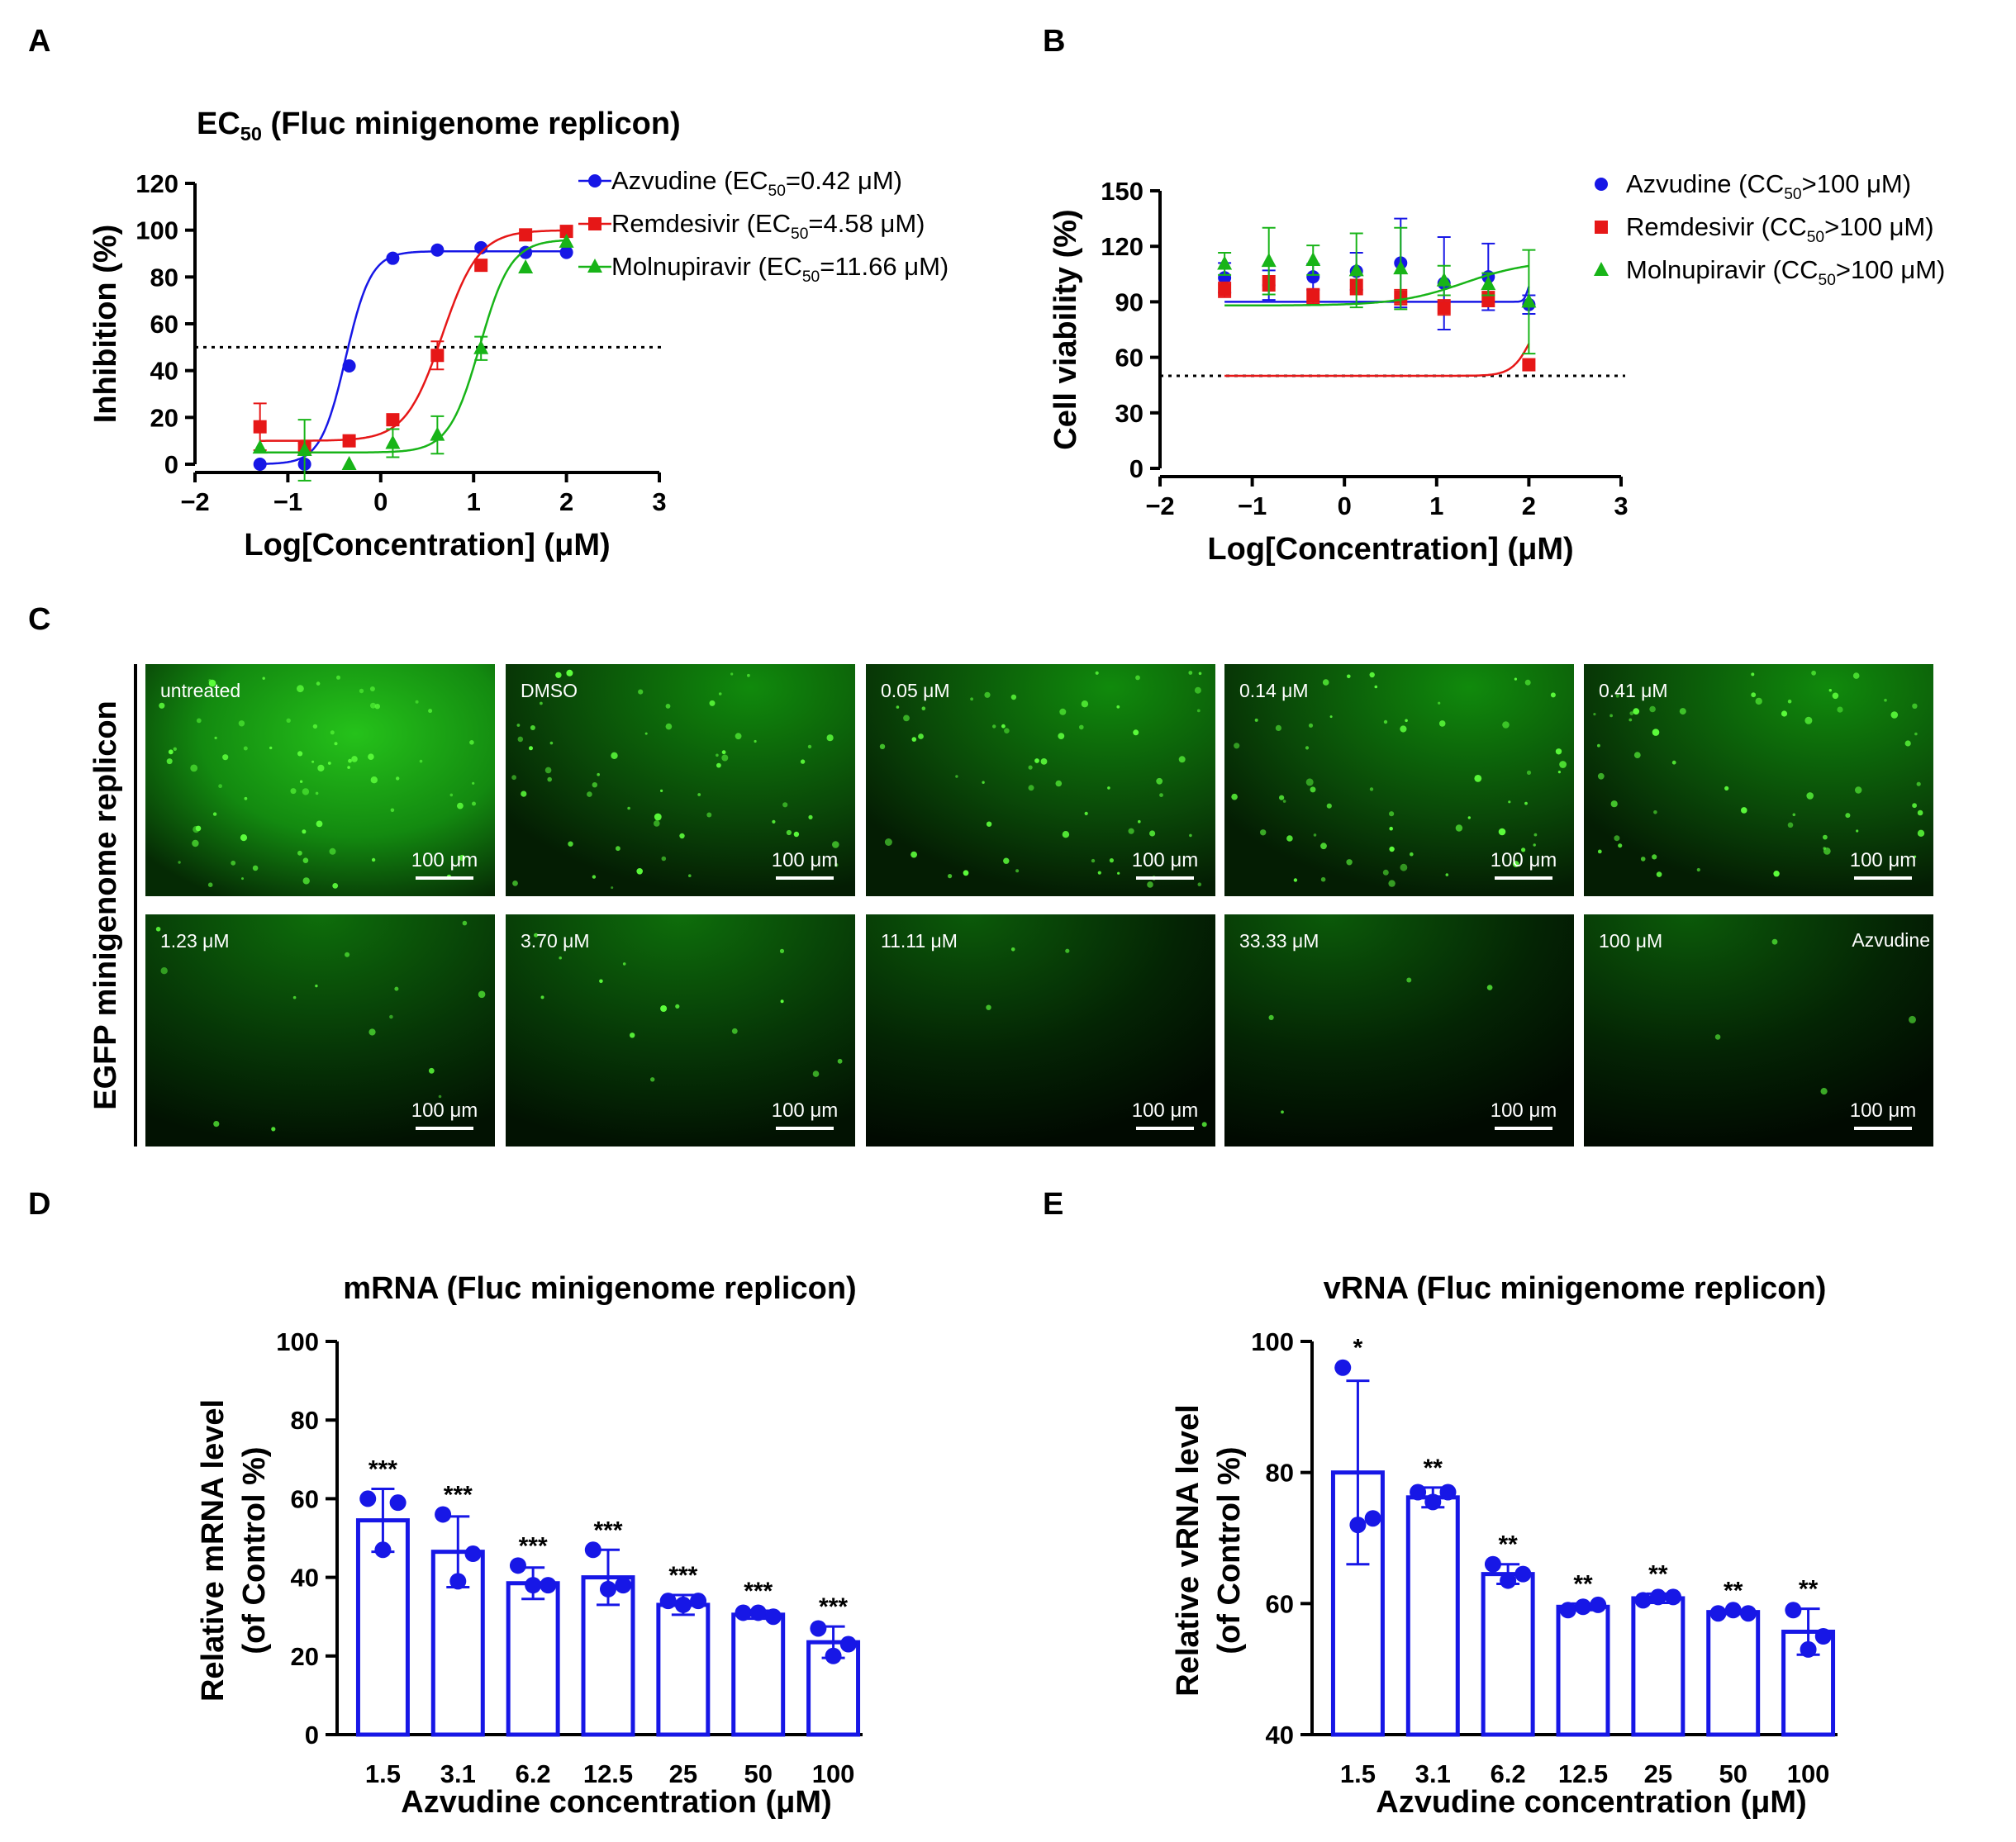  What do you see at coordinates (916, 691) in the screenshot?
I see `microscopy-tile-label: 0.05 μM` at bounding box center [916, 691].